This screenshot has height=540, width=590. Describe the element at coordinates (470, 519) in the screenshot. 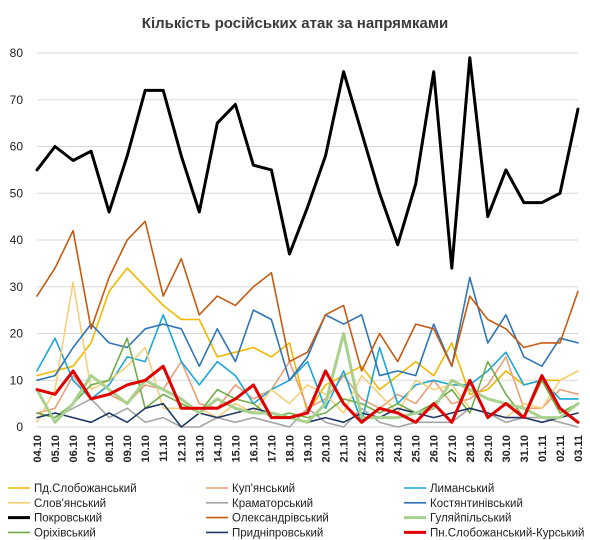

I see `legend-label: Гуляйпільський` at that location.